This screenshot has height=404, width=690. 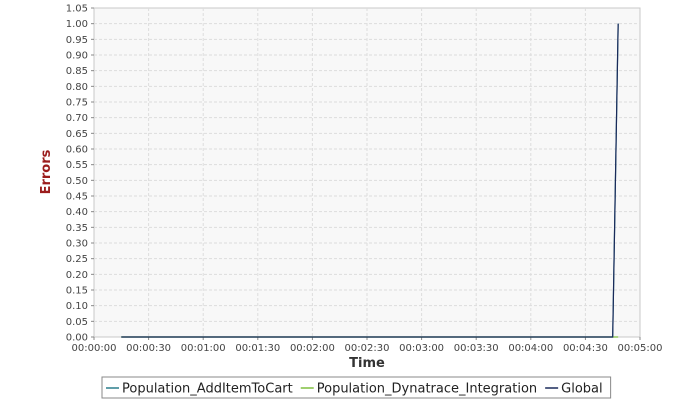 What do you see at coordinates (77, 118) in the screenshot?
I see `y-tick-label: 0.70` at bounding box center [77, 118].